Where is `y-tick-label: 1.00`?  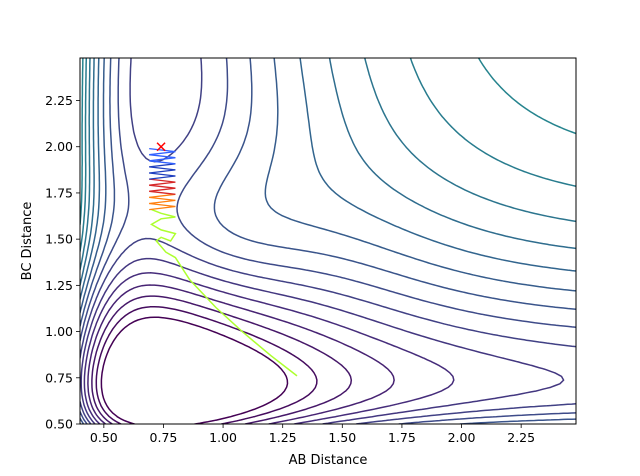 y-tick-label: 1.00 is located at coordinates (59, 331).